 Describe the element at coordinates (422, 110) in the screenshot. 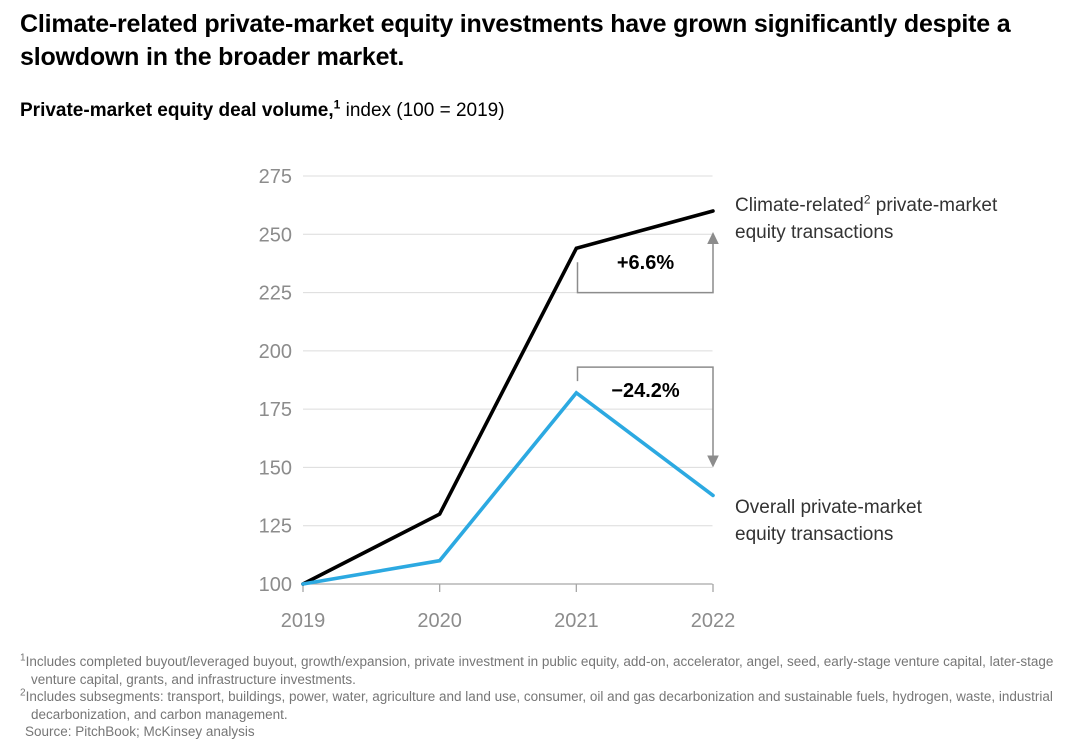

I see `subtitle-unit-text: index (100 = 2019)` at that location.